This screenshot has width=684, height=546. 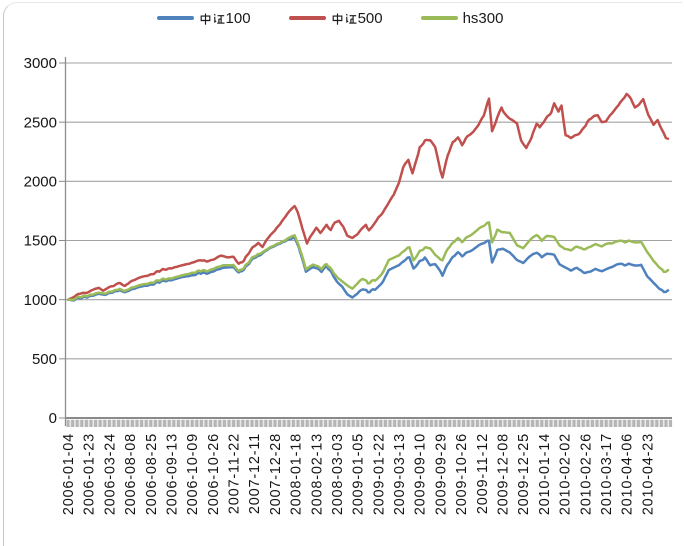 What do you see at coordinates (307, 18) in the screenshot?
I see `legend-swatch-zhongzheng500` at bounding box center [307, 18].